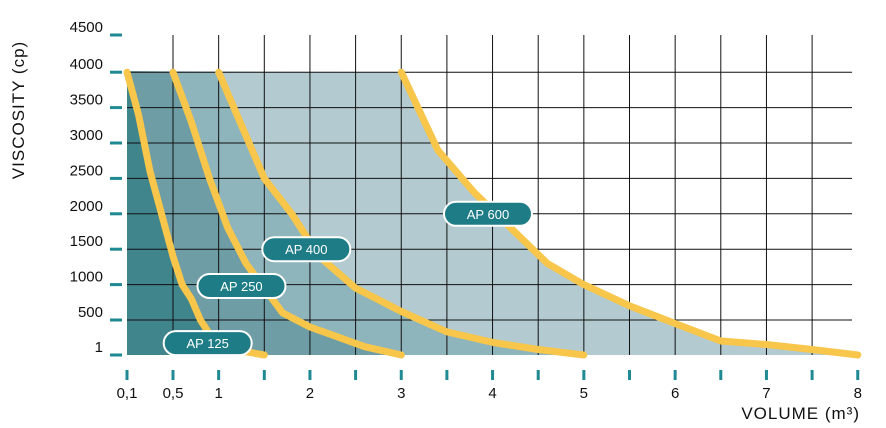  I want to click on x-tick-label: 0,5, so click(173, 393).